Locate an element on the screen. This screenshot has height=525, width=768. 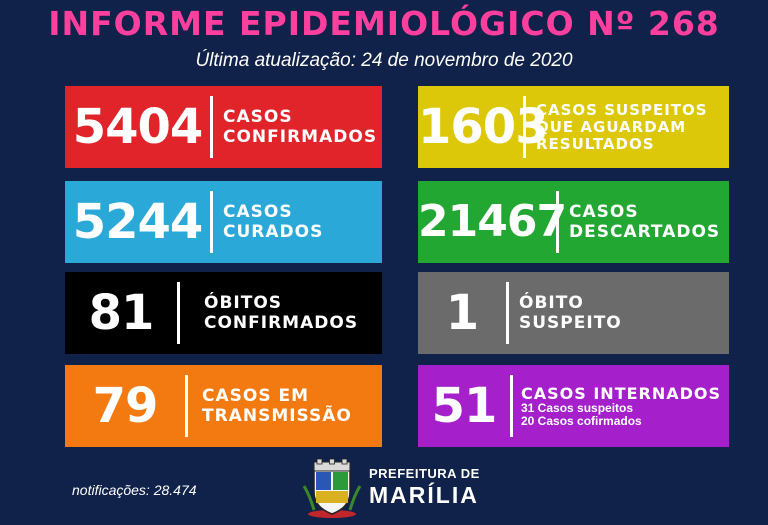
transmission-label: CASOS EM TRANSMISSÃO is located at coordinates (277, 406).